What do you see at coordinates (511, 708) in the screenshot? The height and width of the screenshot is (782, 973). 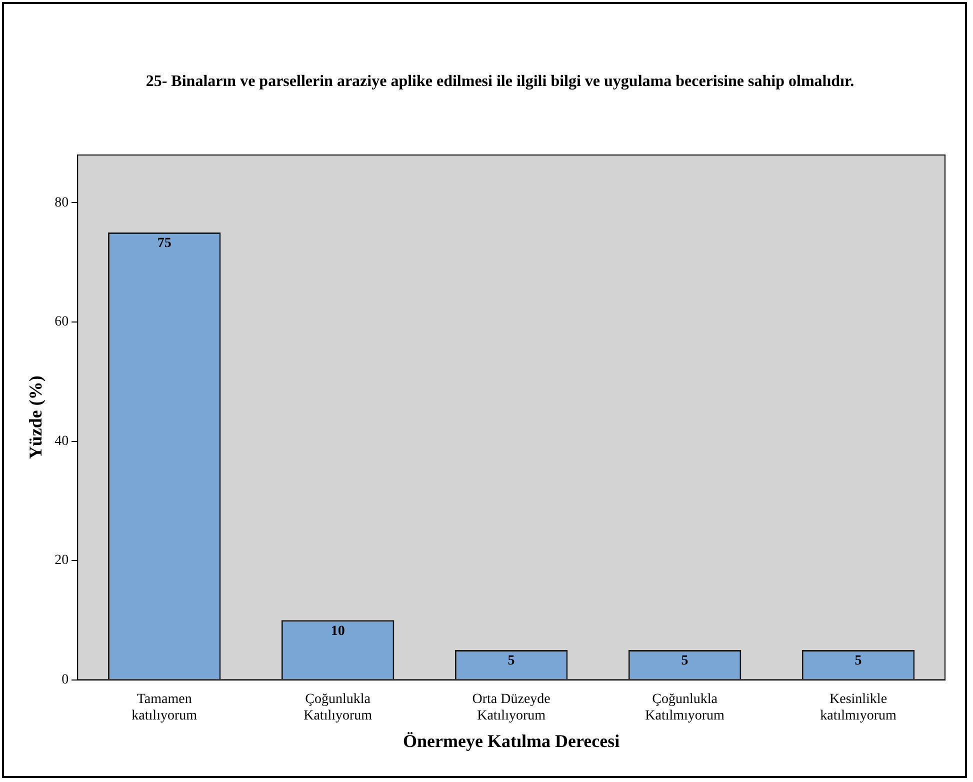 I see `x-tick-label: Orta Düzeyde Katılıyorum` at bounding box center [511, 708].